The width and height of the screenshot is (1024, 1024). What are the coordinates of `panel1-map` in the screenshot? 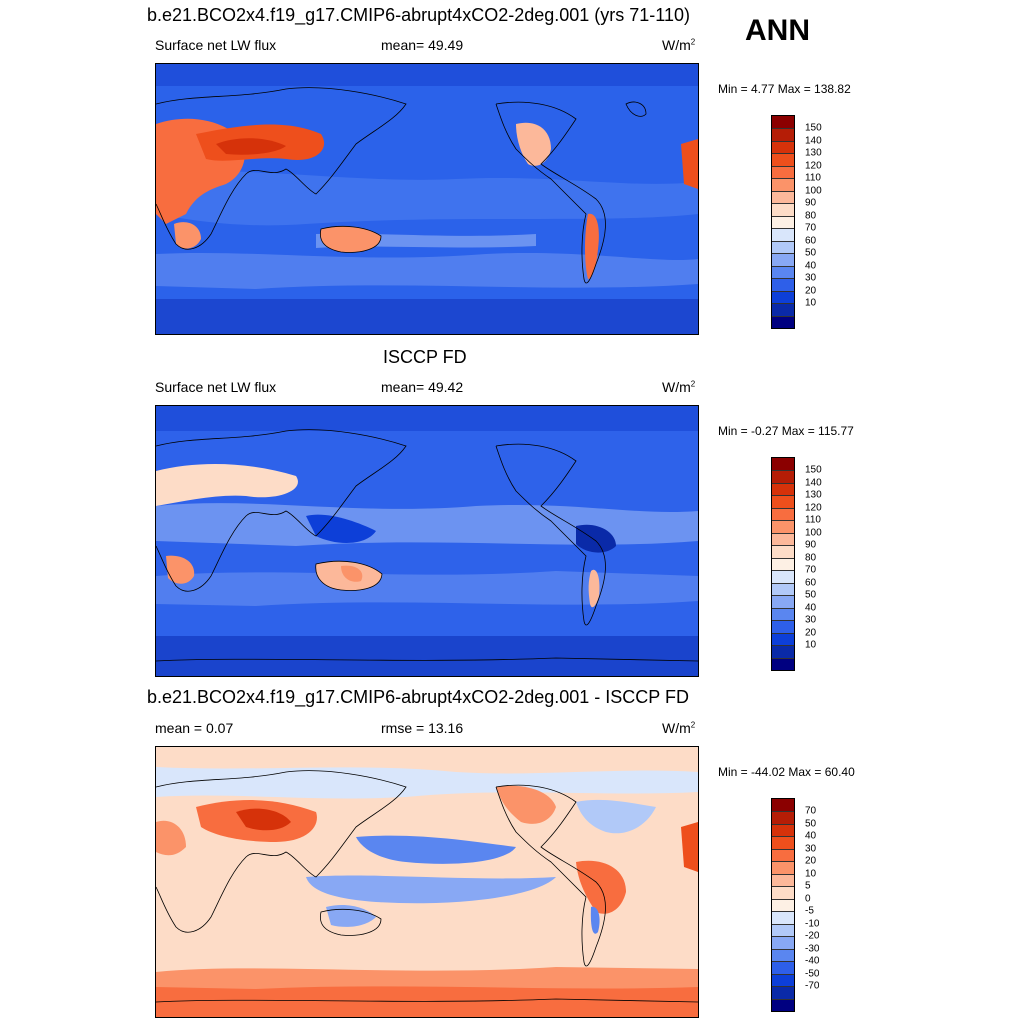 It's located at (427, 199).